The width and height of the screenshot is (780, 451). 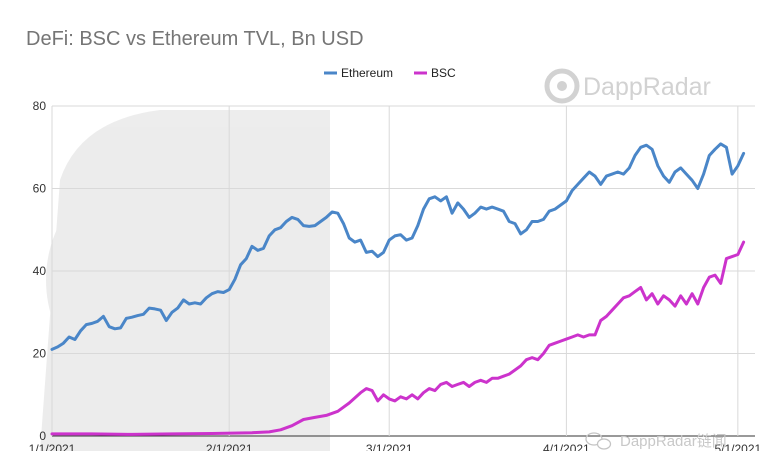 I want to click on y-tick-label: 40, so click(x=40, y=271).